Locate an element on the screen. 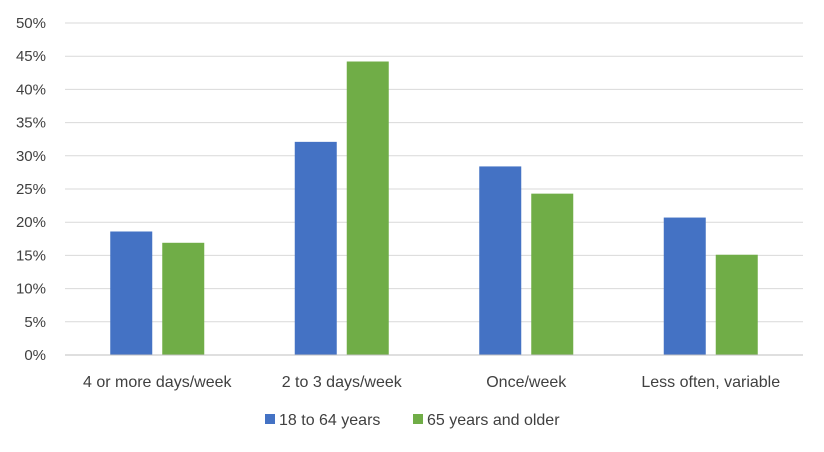 The height and width of the screenshot is (452, 824). y-tick-label: 40% is located at coordinates (31, 89).